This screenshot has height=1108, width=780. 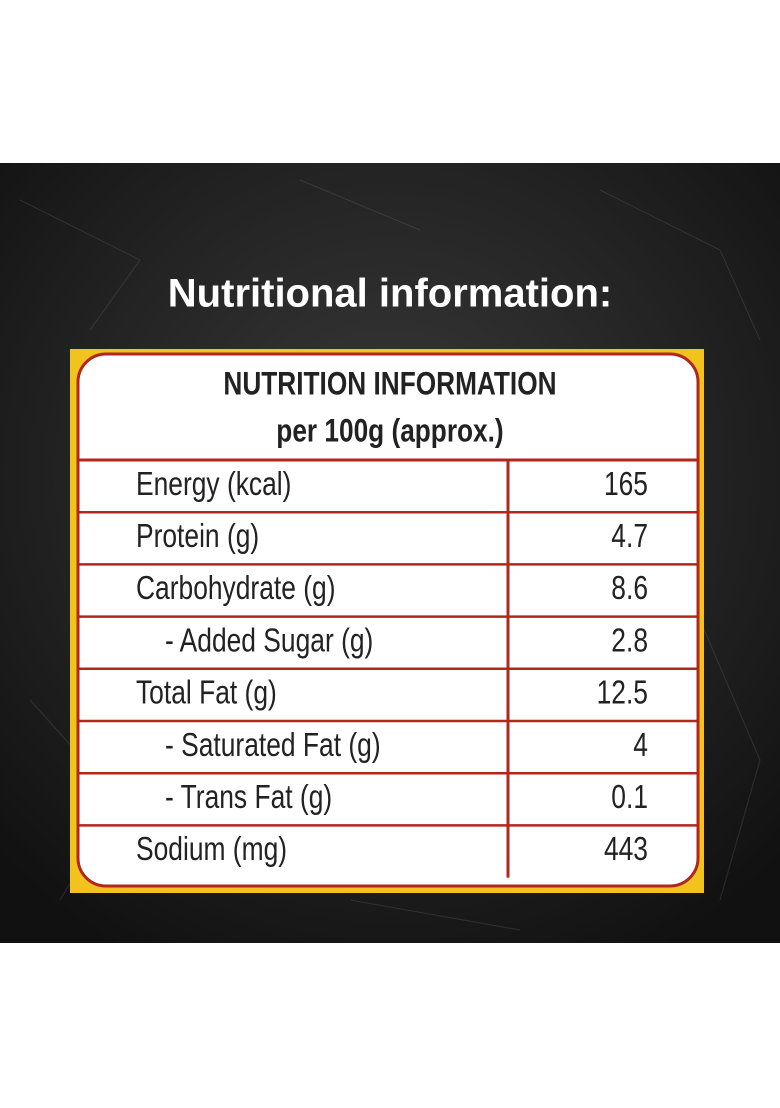 I want to click on nutrient-name: Total Fat (g), so click(x=206, y=693).